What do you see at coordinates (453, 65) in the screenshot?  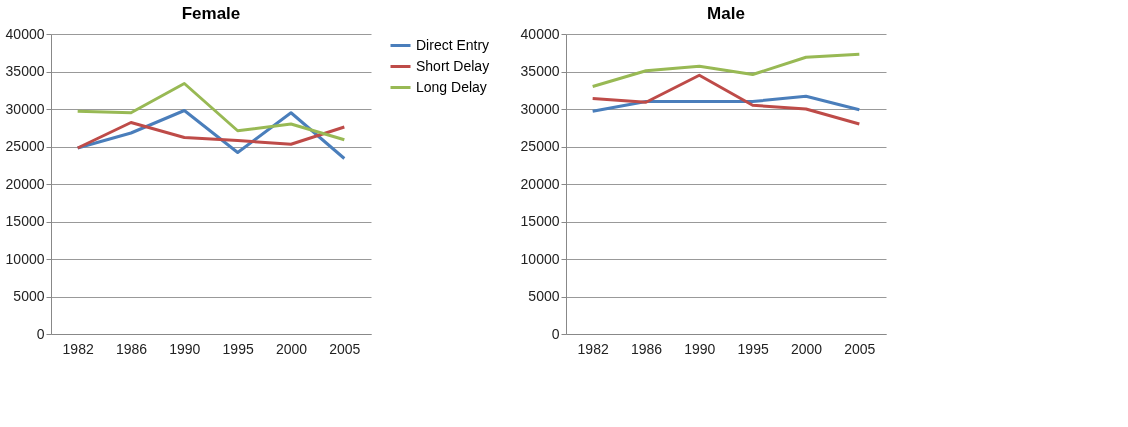 I see `legend-label: Short Delay` at bounding box center [453, 65].